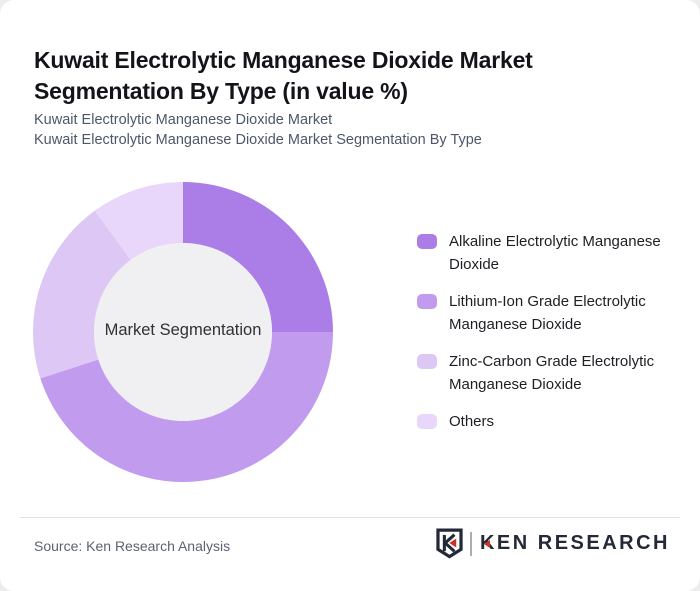  Describe the element at coordinates (427, 421) in the screenshot. I see `legend-swatch-others` at that location.